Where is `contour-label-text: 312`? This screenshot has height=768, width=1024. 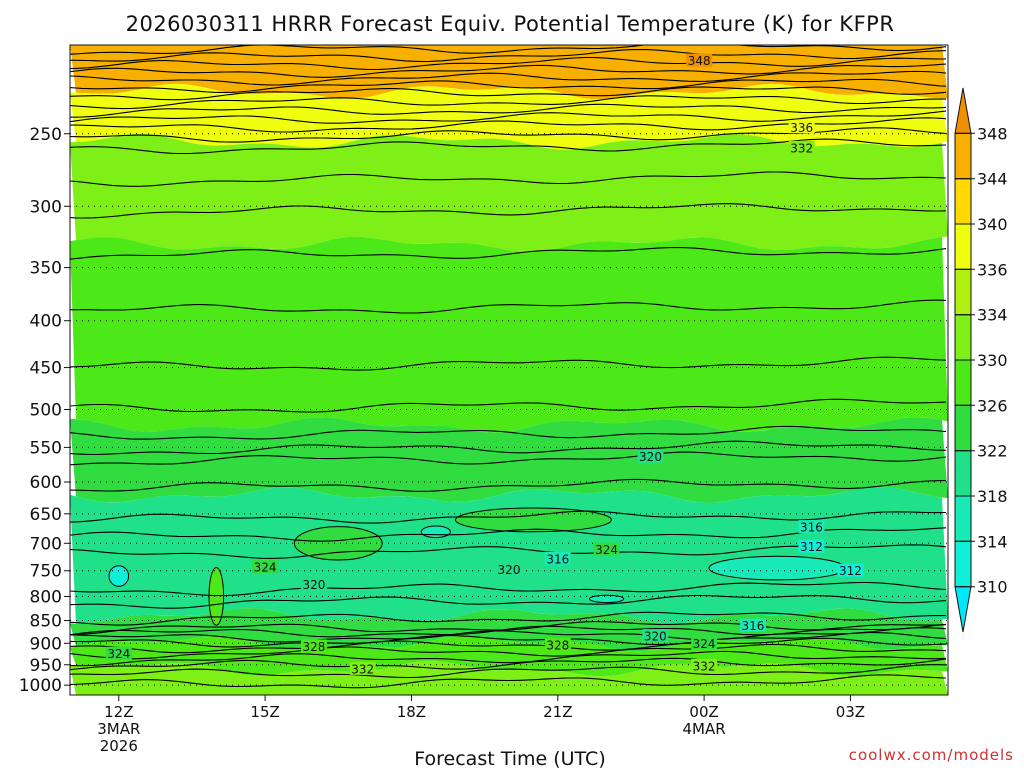
contour-label-text: 312 is located at coordinates (850, 571).